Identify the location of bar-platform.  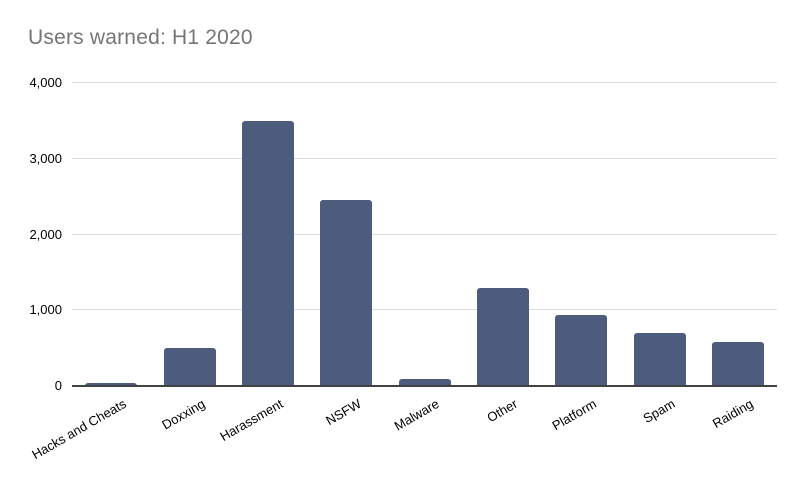
(581, 350).